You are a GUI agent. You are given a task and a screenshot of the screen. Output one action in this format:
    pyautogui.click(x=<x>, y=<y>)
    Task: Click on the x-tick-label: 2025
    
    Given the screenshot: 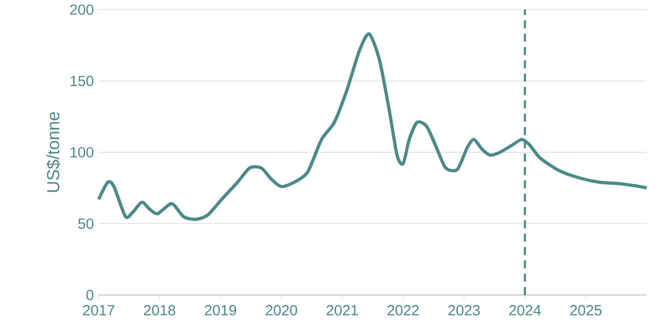 What is the action you would take?
    pyautogui.click(x=586, y=310)
    